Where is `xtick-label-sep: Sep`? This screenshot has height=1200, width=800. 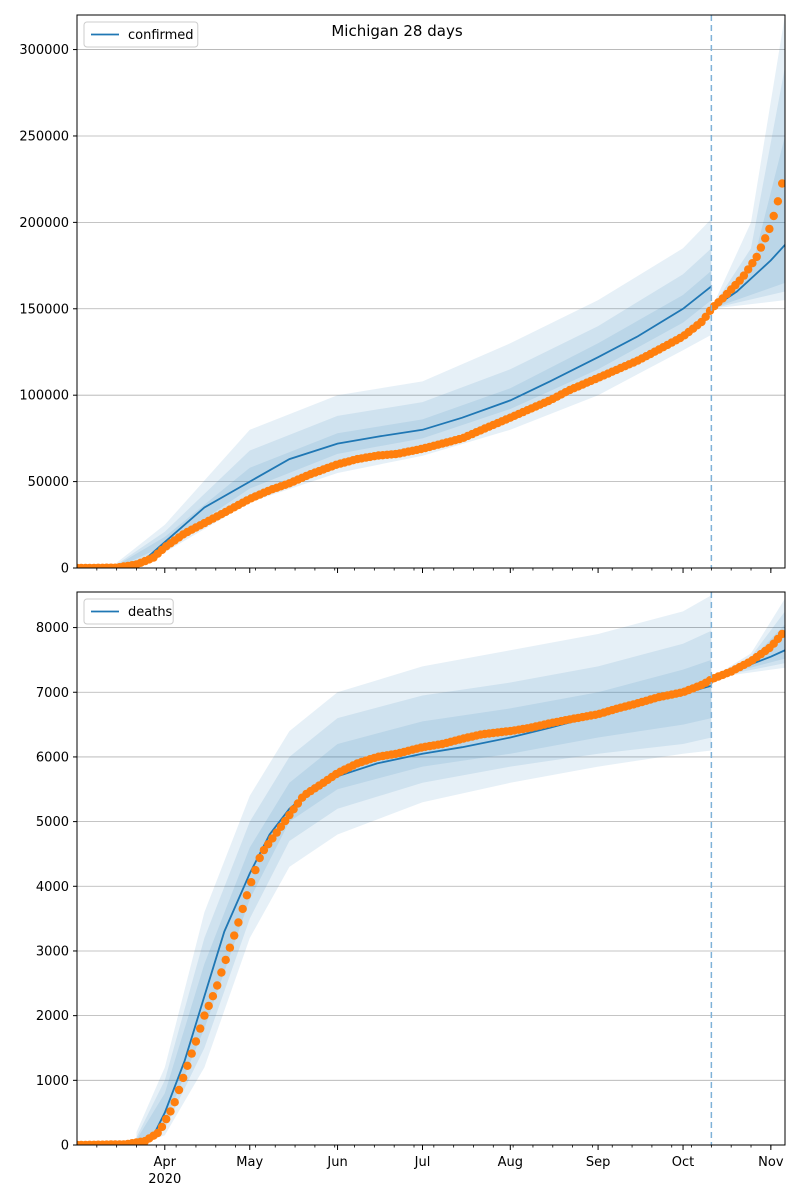 xtick-label-sep: Sep is located at coordinates (598, 1162).